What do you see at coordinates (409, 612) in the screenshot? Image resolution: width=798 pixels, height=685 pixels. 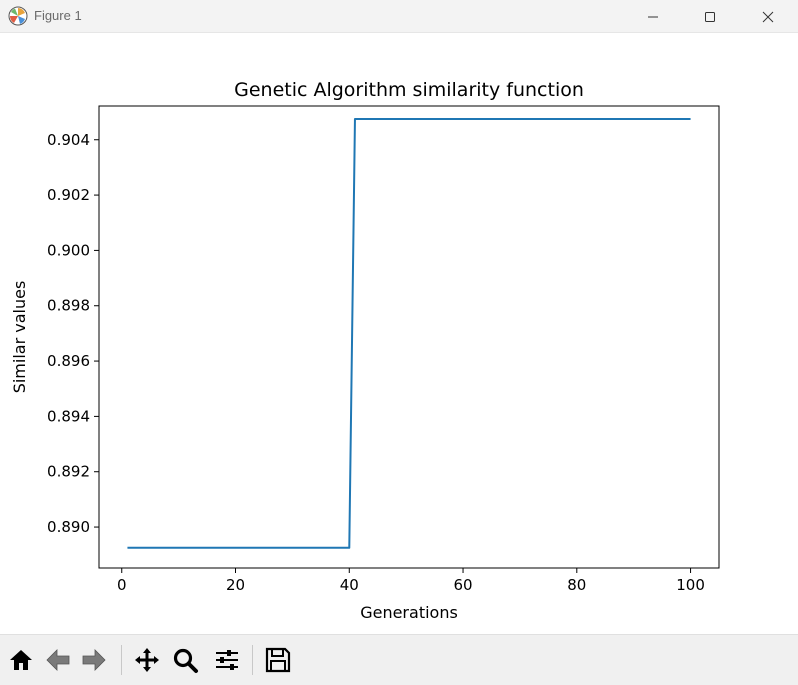 I see `x-axis-label: Generations` at bounding box center [409, 612].